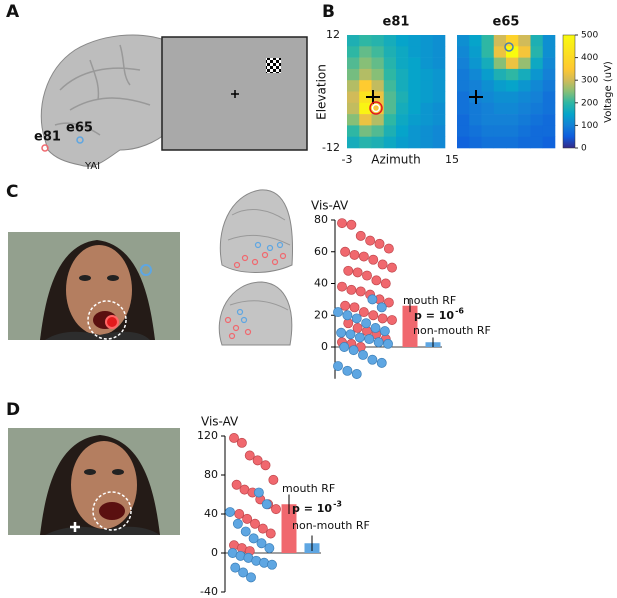  I want to click on fixation-cross, so click(476, 97).